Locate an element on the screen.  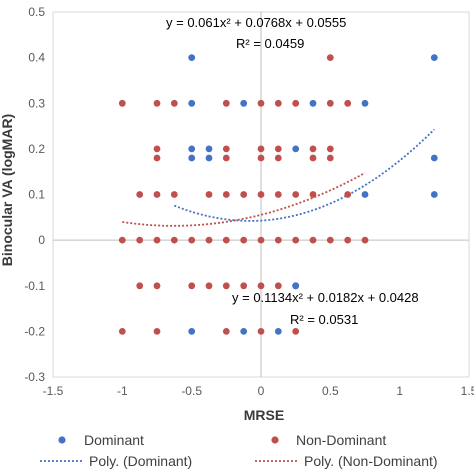
trendline-dominant is located at coordinates (304, 175).